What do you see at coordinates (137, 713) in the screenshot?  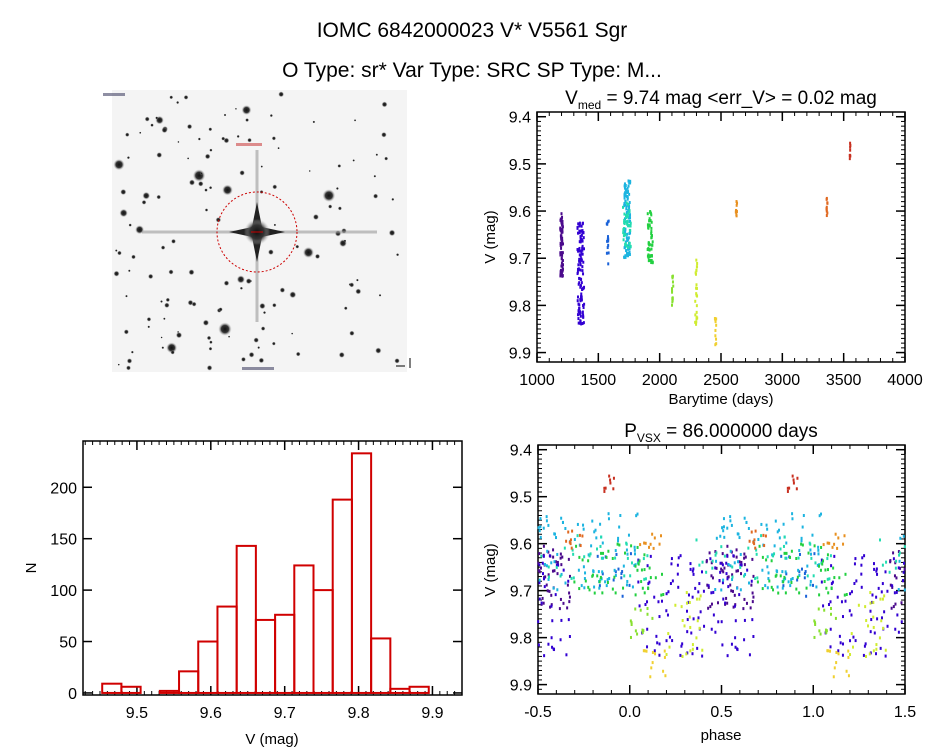 I see `hist-xtick-label: 9.5` at bounding box center [137, 713].